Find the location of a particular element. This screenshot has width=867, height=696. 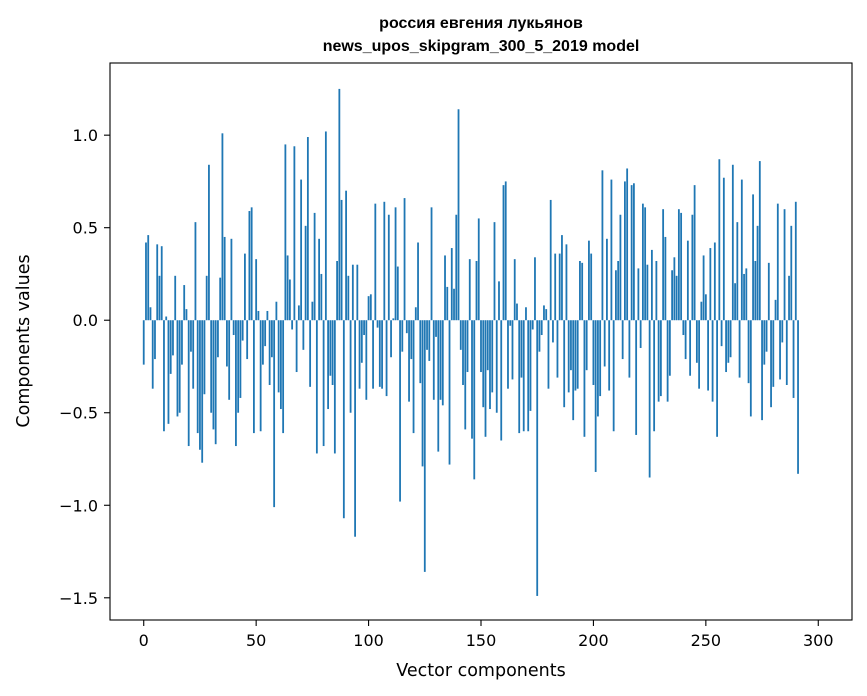

x-tick-label: 150 is located at coordinates (481, 640).